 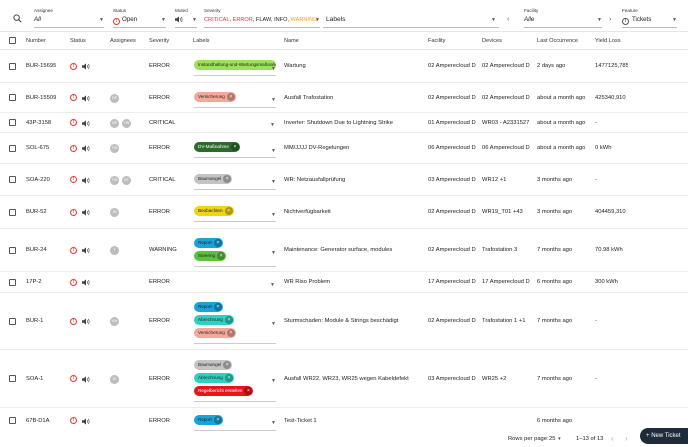 I want to click on labels-cell: Report × Steering × ▼, so click(x=235, y=252).